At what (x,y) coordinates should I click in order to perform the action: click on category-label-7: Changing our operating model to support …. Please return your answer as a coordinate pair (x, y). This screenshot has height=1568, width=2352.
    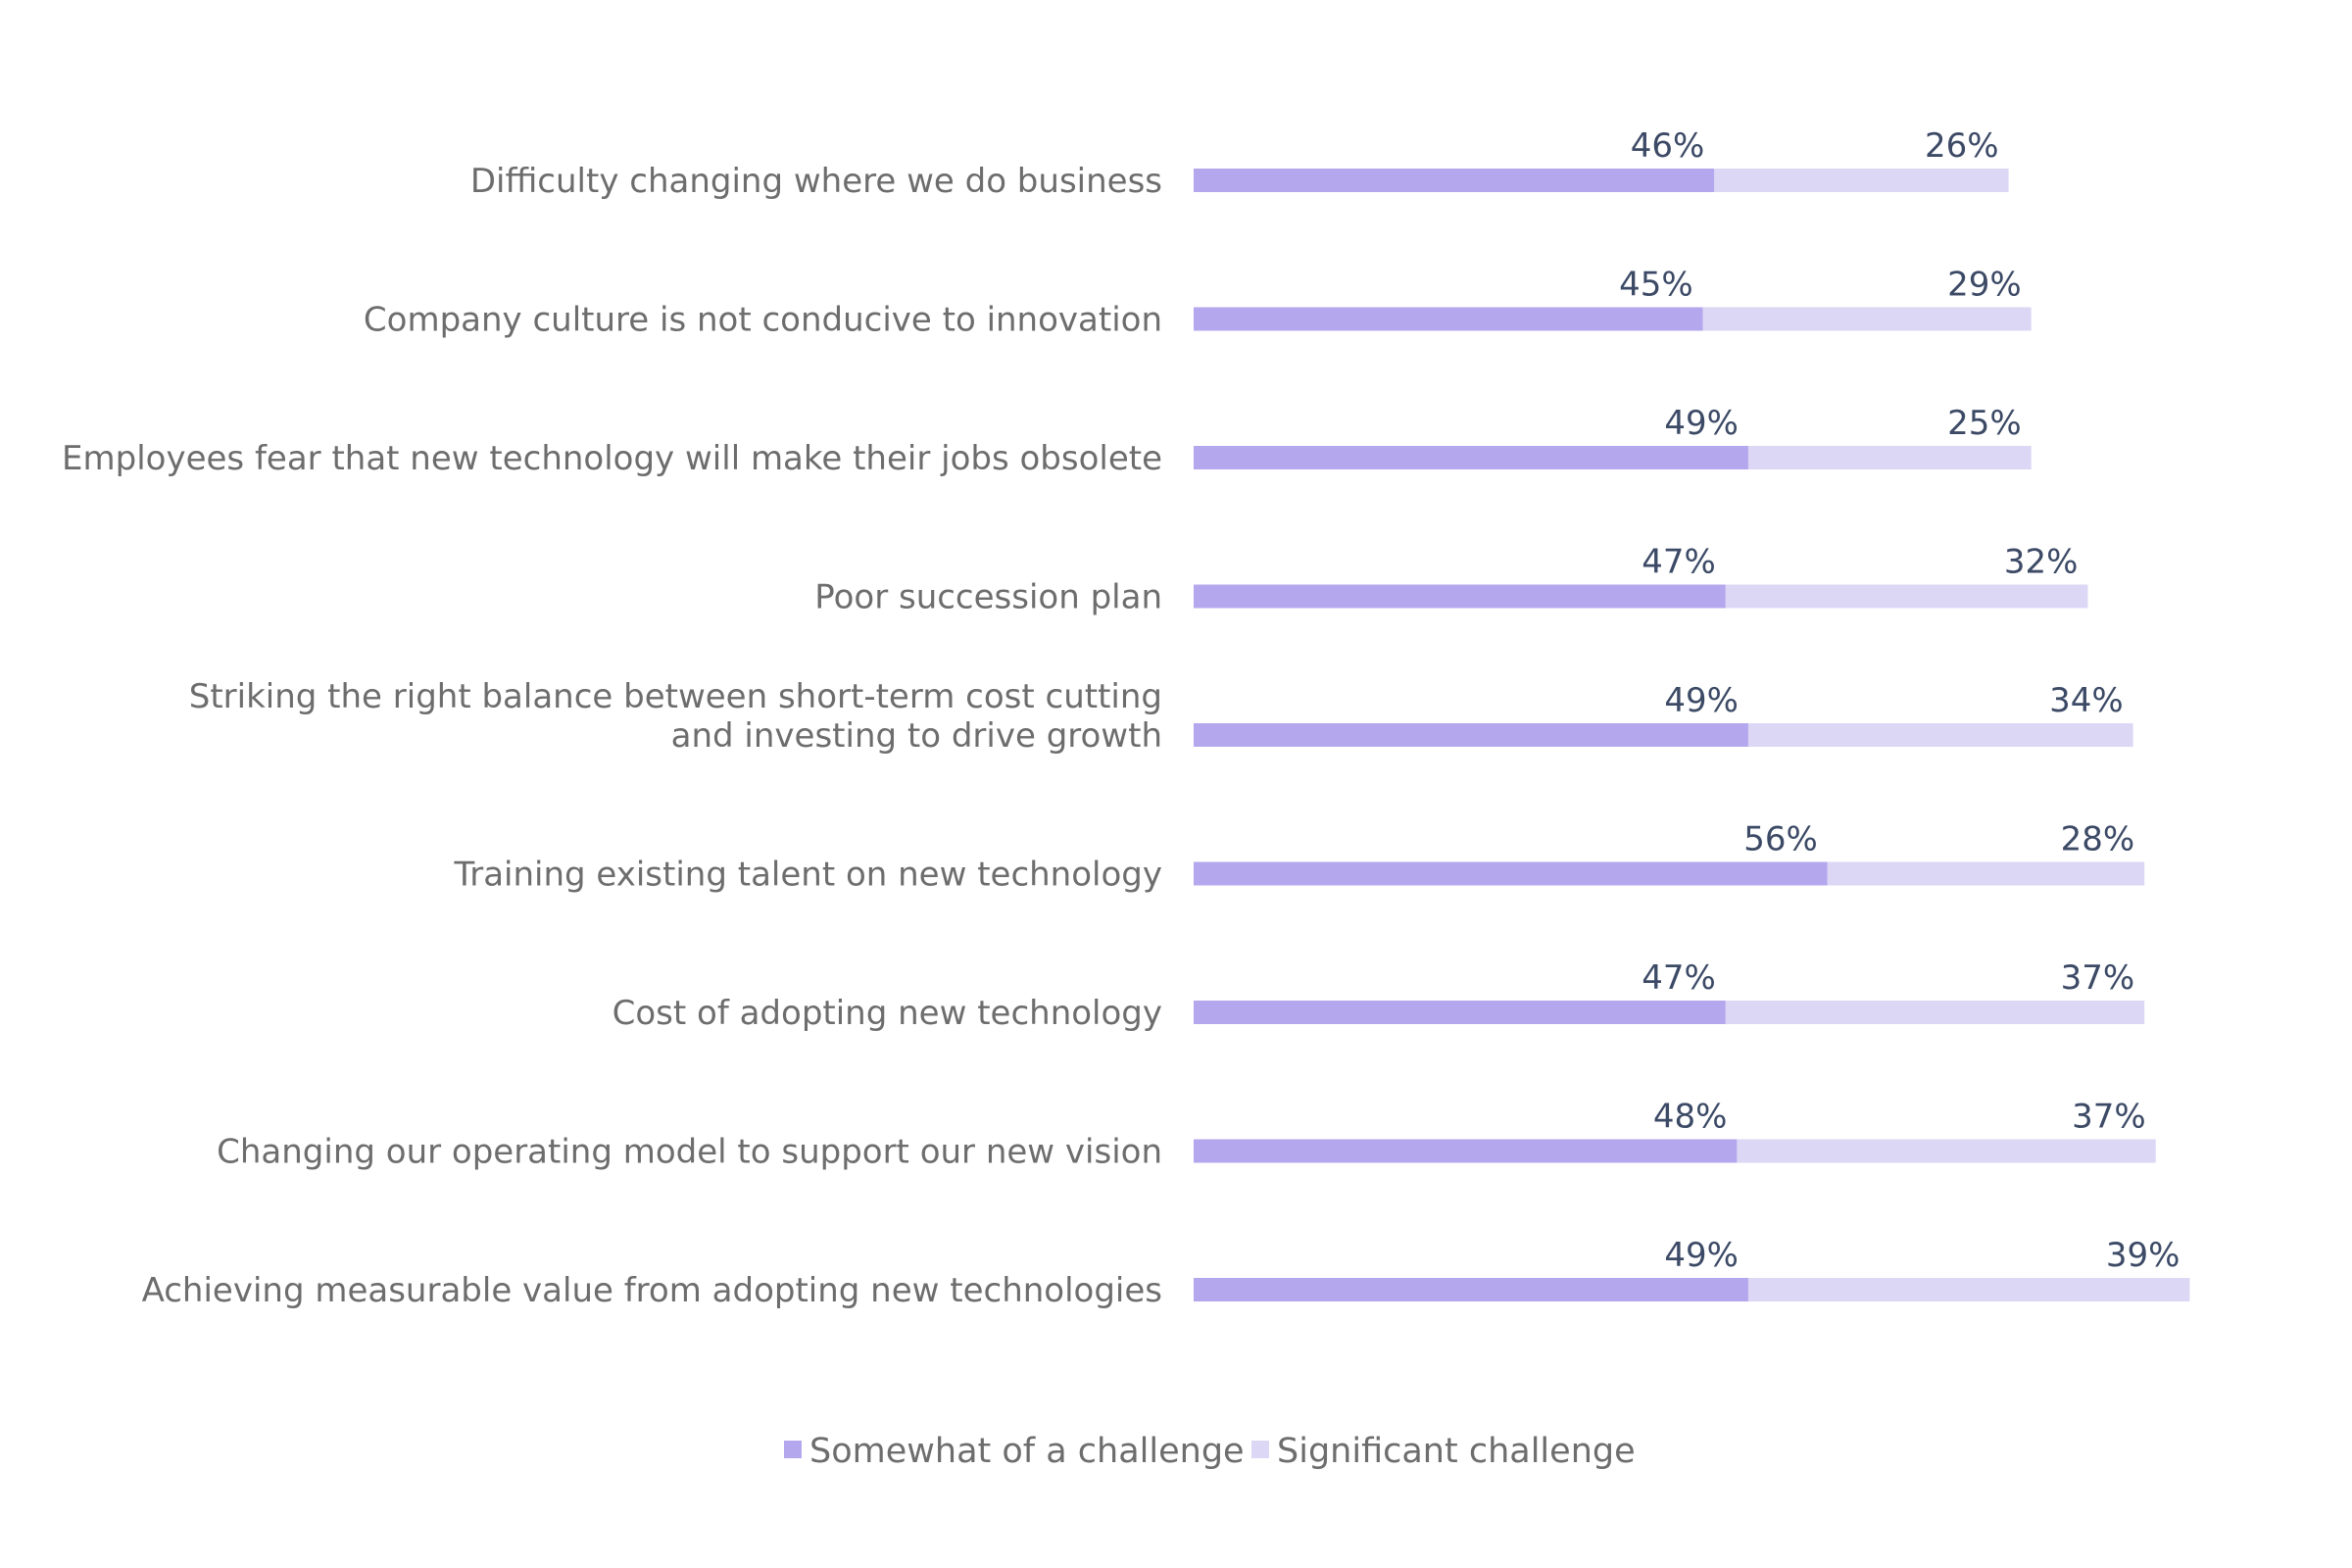
    Looking at the image, I should click on (689, 1152).